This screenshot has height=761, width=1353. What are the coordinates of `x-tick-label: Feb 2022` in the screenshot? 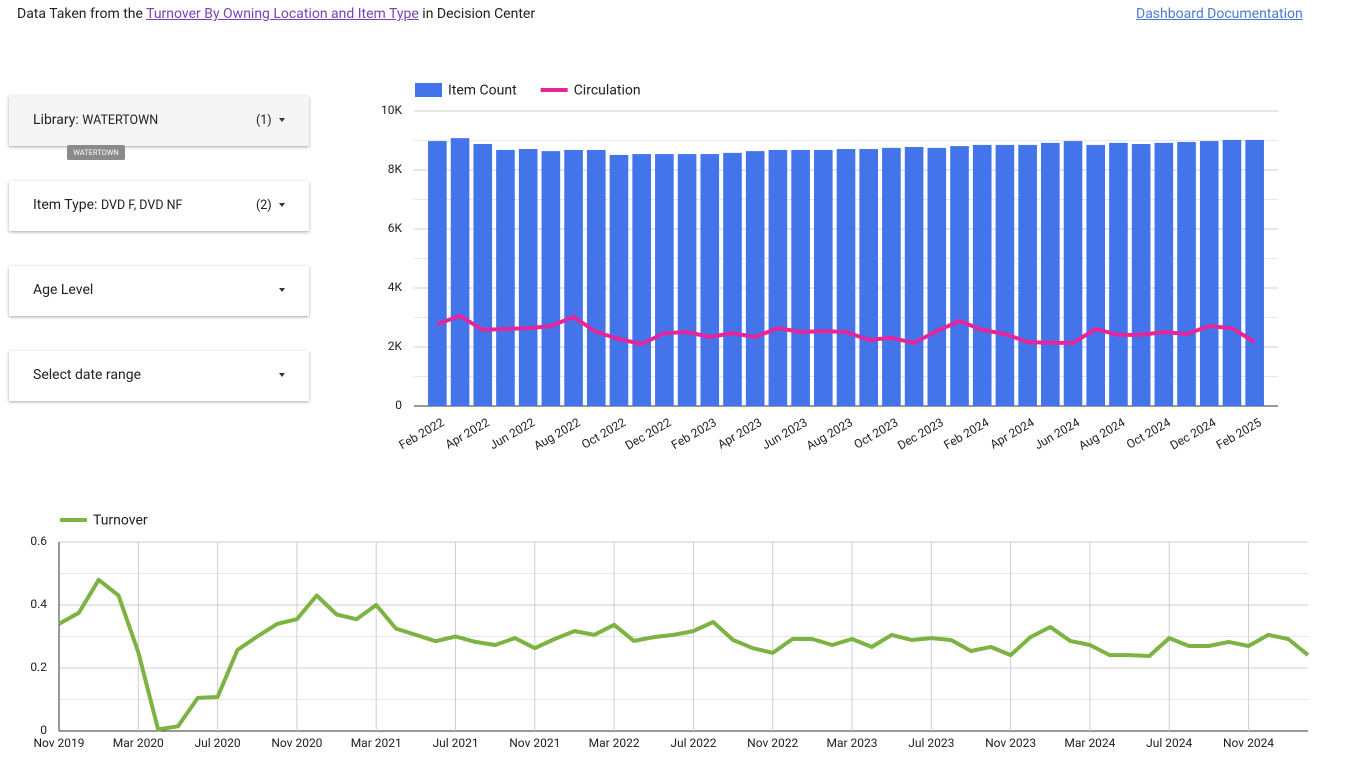 It's located at (422, 433).